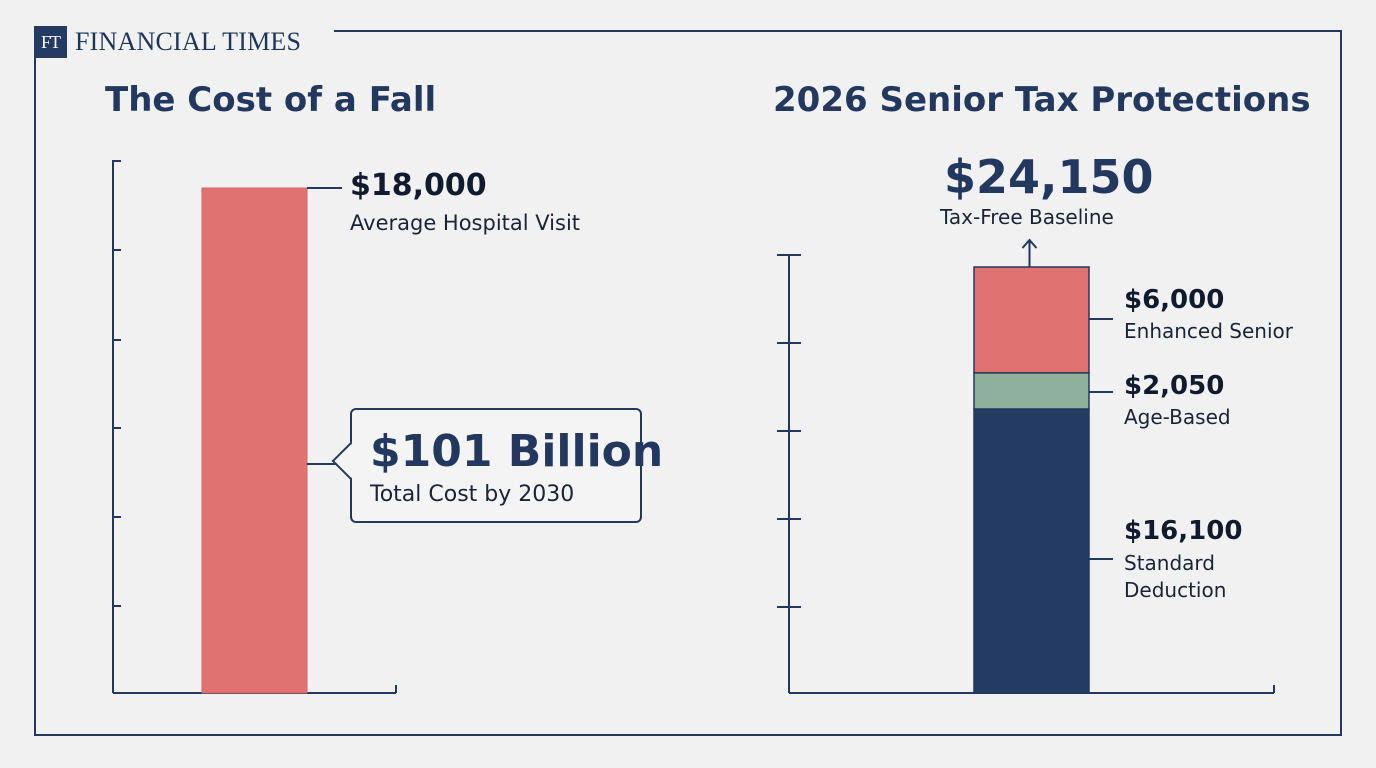 This screenshot has width=1376, height=768. What do you see at coordinates (1177, 417) in the screenshot?
I see `age-based-label: Age-Based` at bounding box center [1177, 417].